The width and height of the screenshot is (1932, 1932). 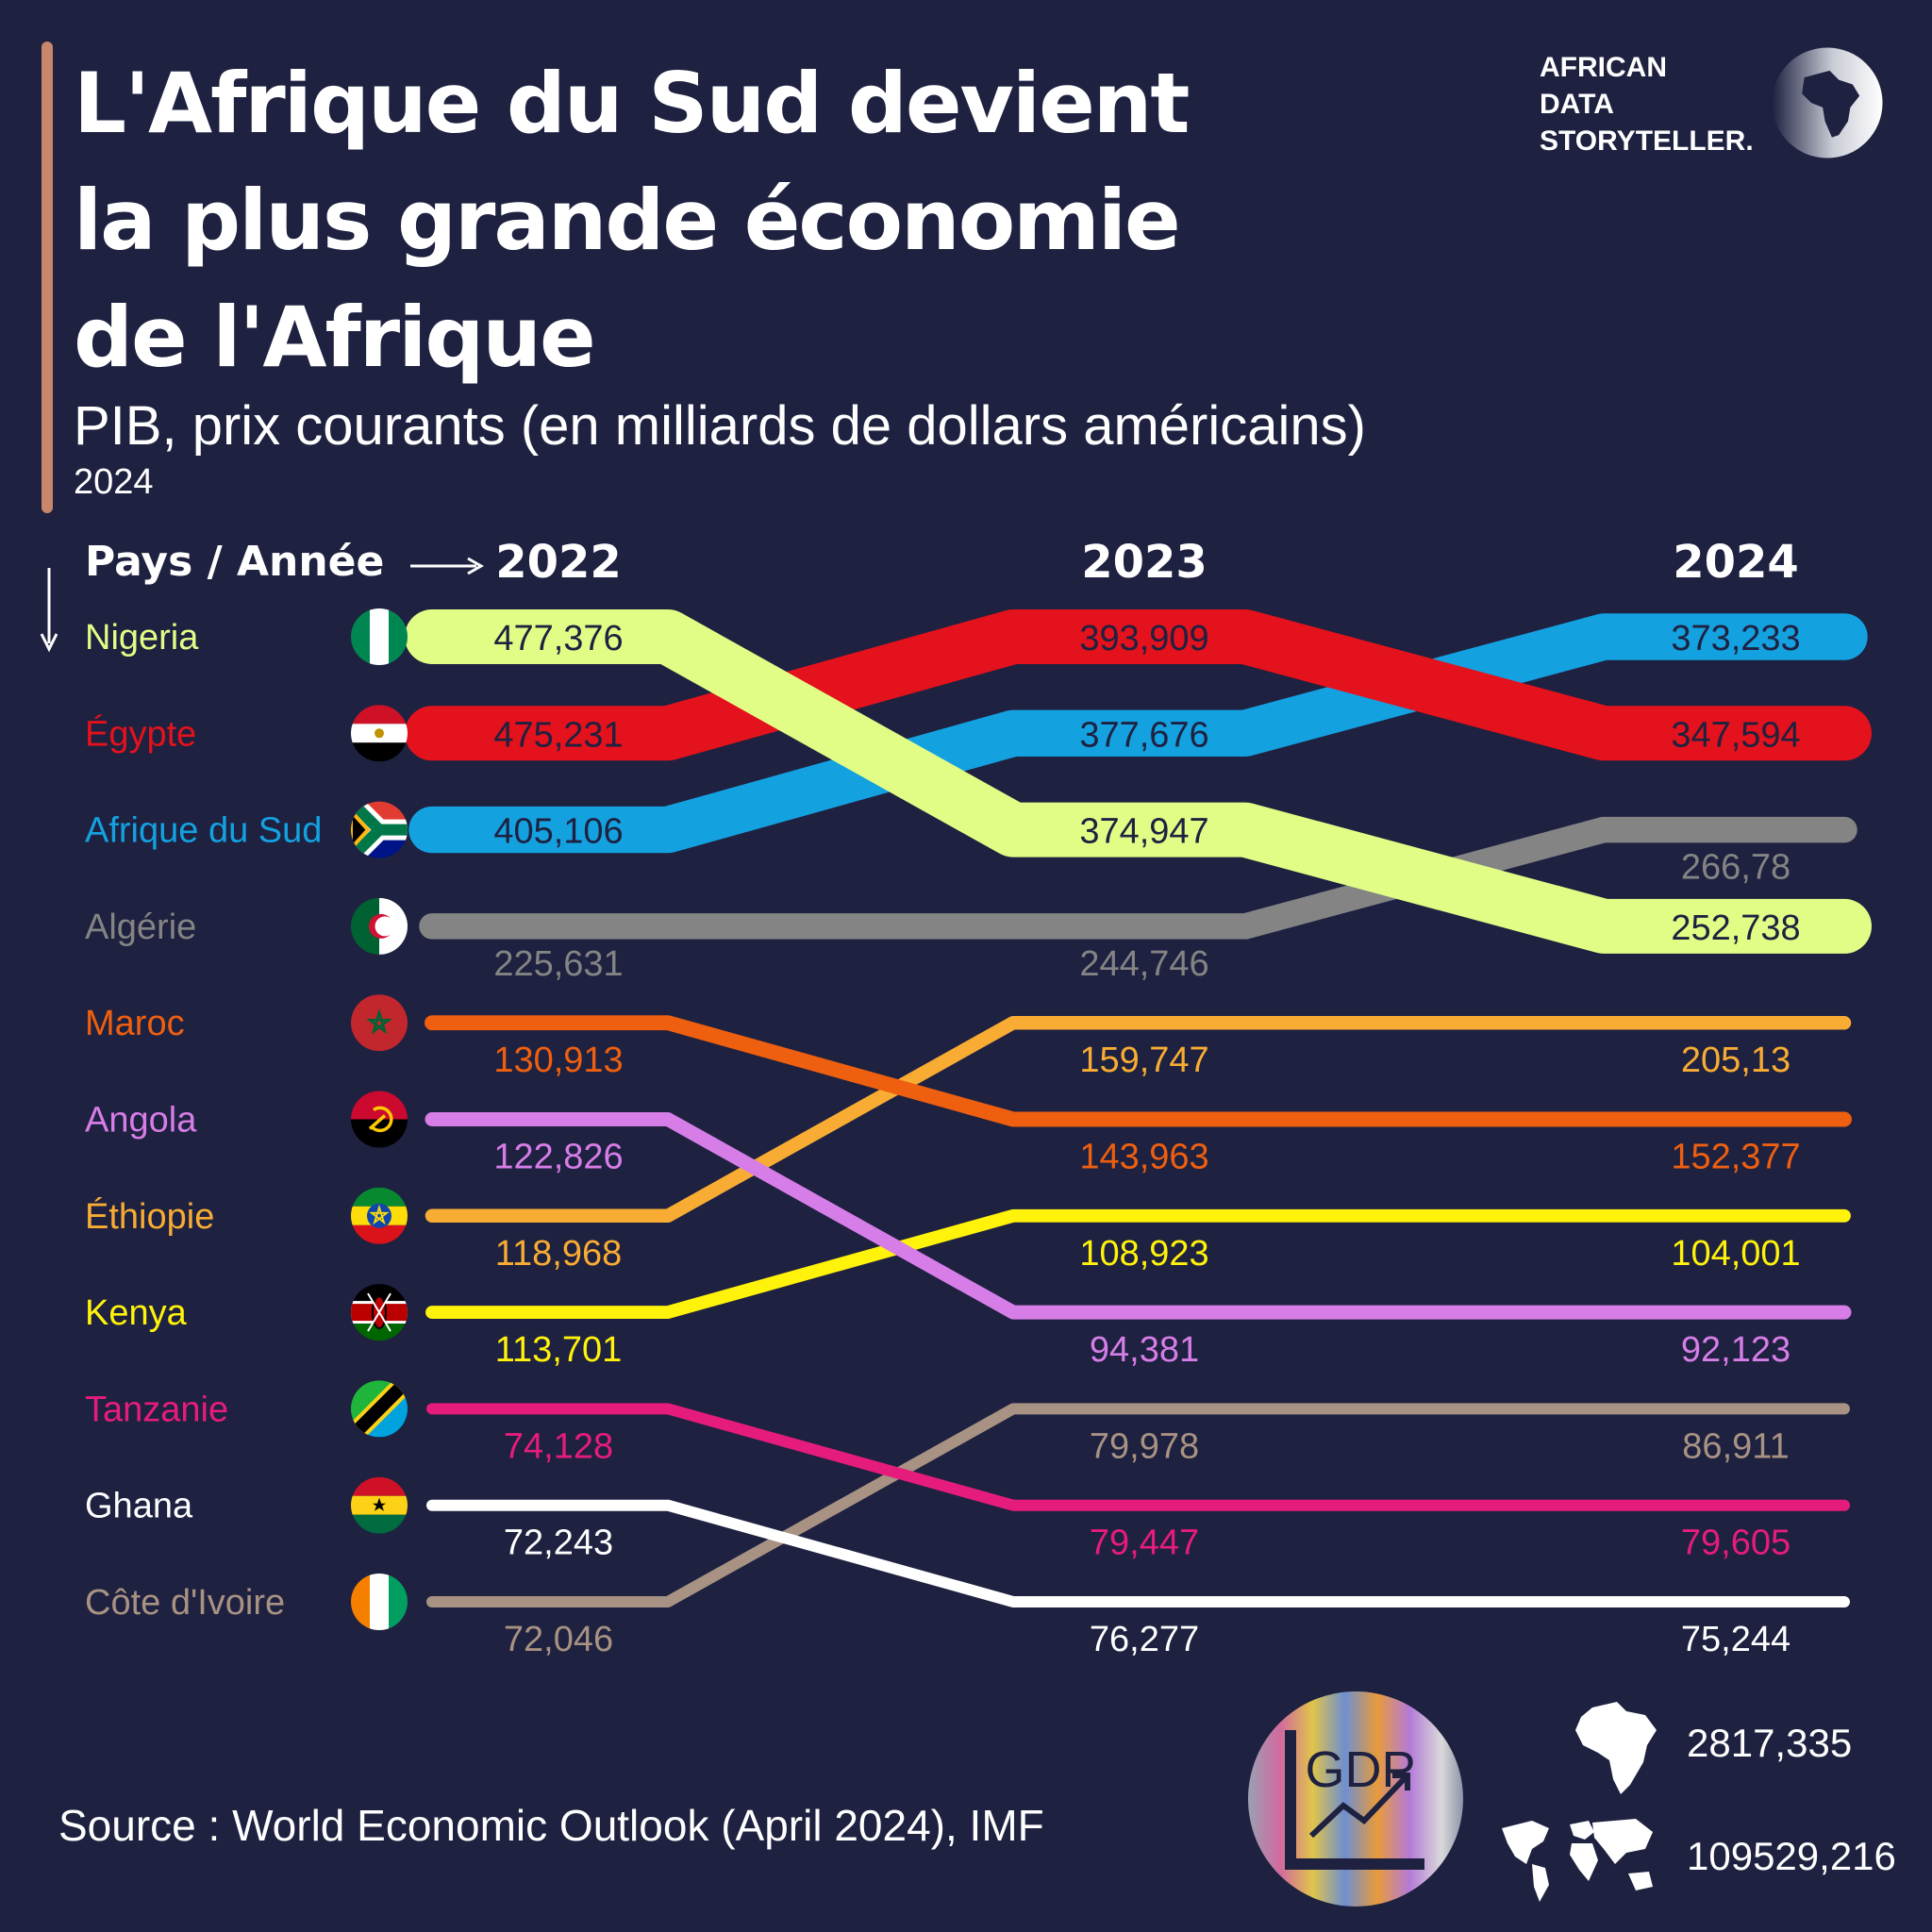 What do you see at coordinates (1736, 638) in the screenshot?
I see `value-label: 373,233` at bounding box center [1736, 638].